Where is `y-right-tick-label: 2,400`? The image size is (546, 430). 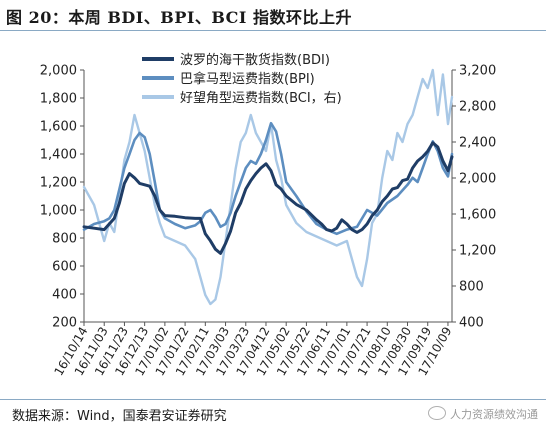 y-right-tick-label: 2,400 is located at coordinates (477, 143).